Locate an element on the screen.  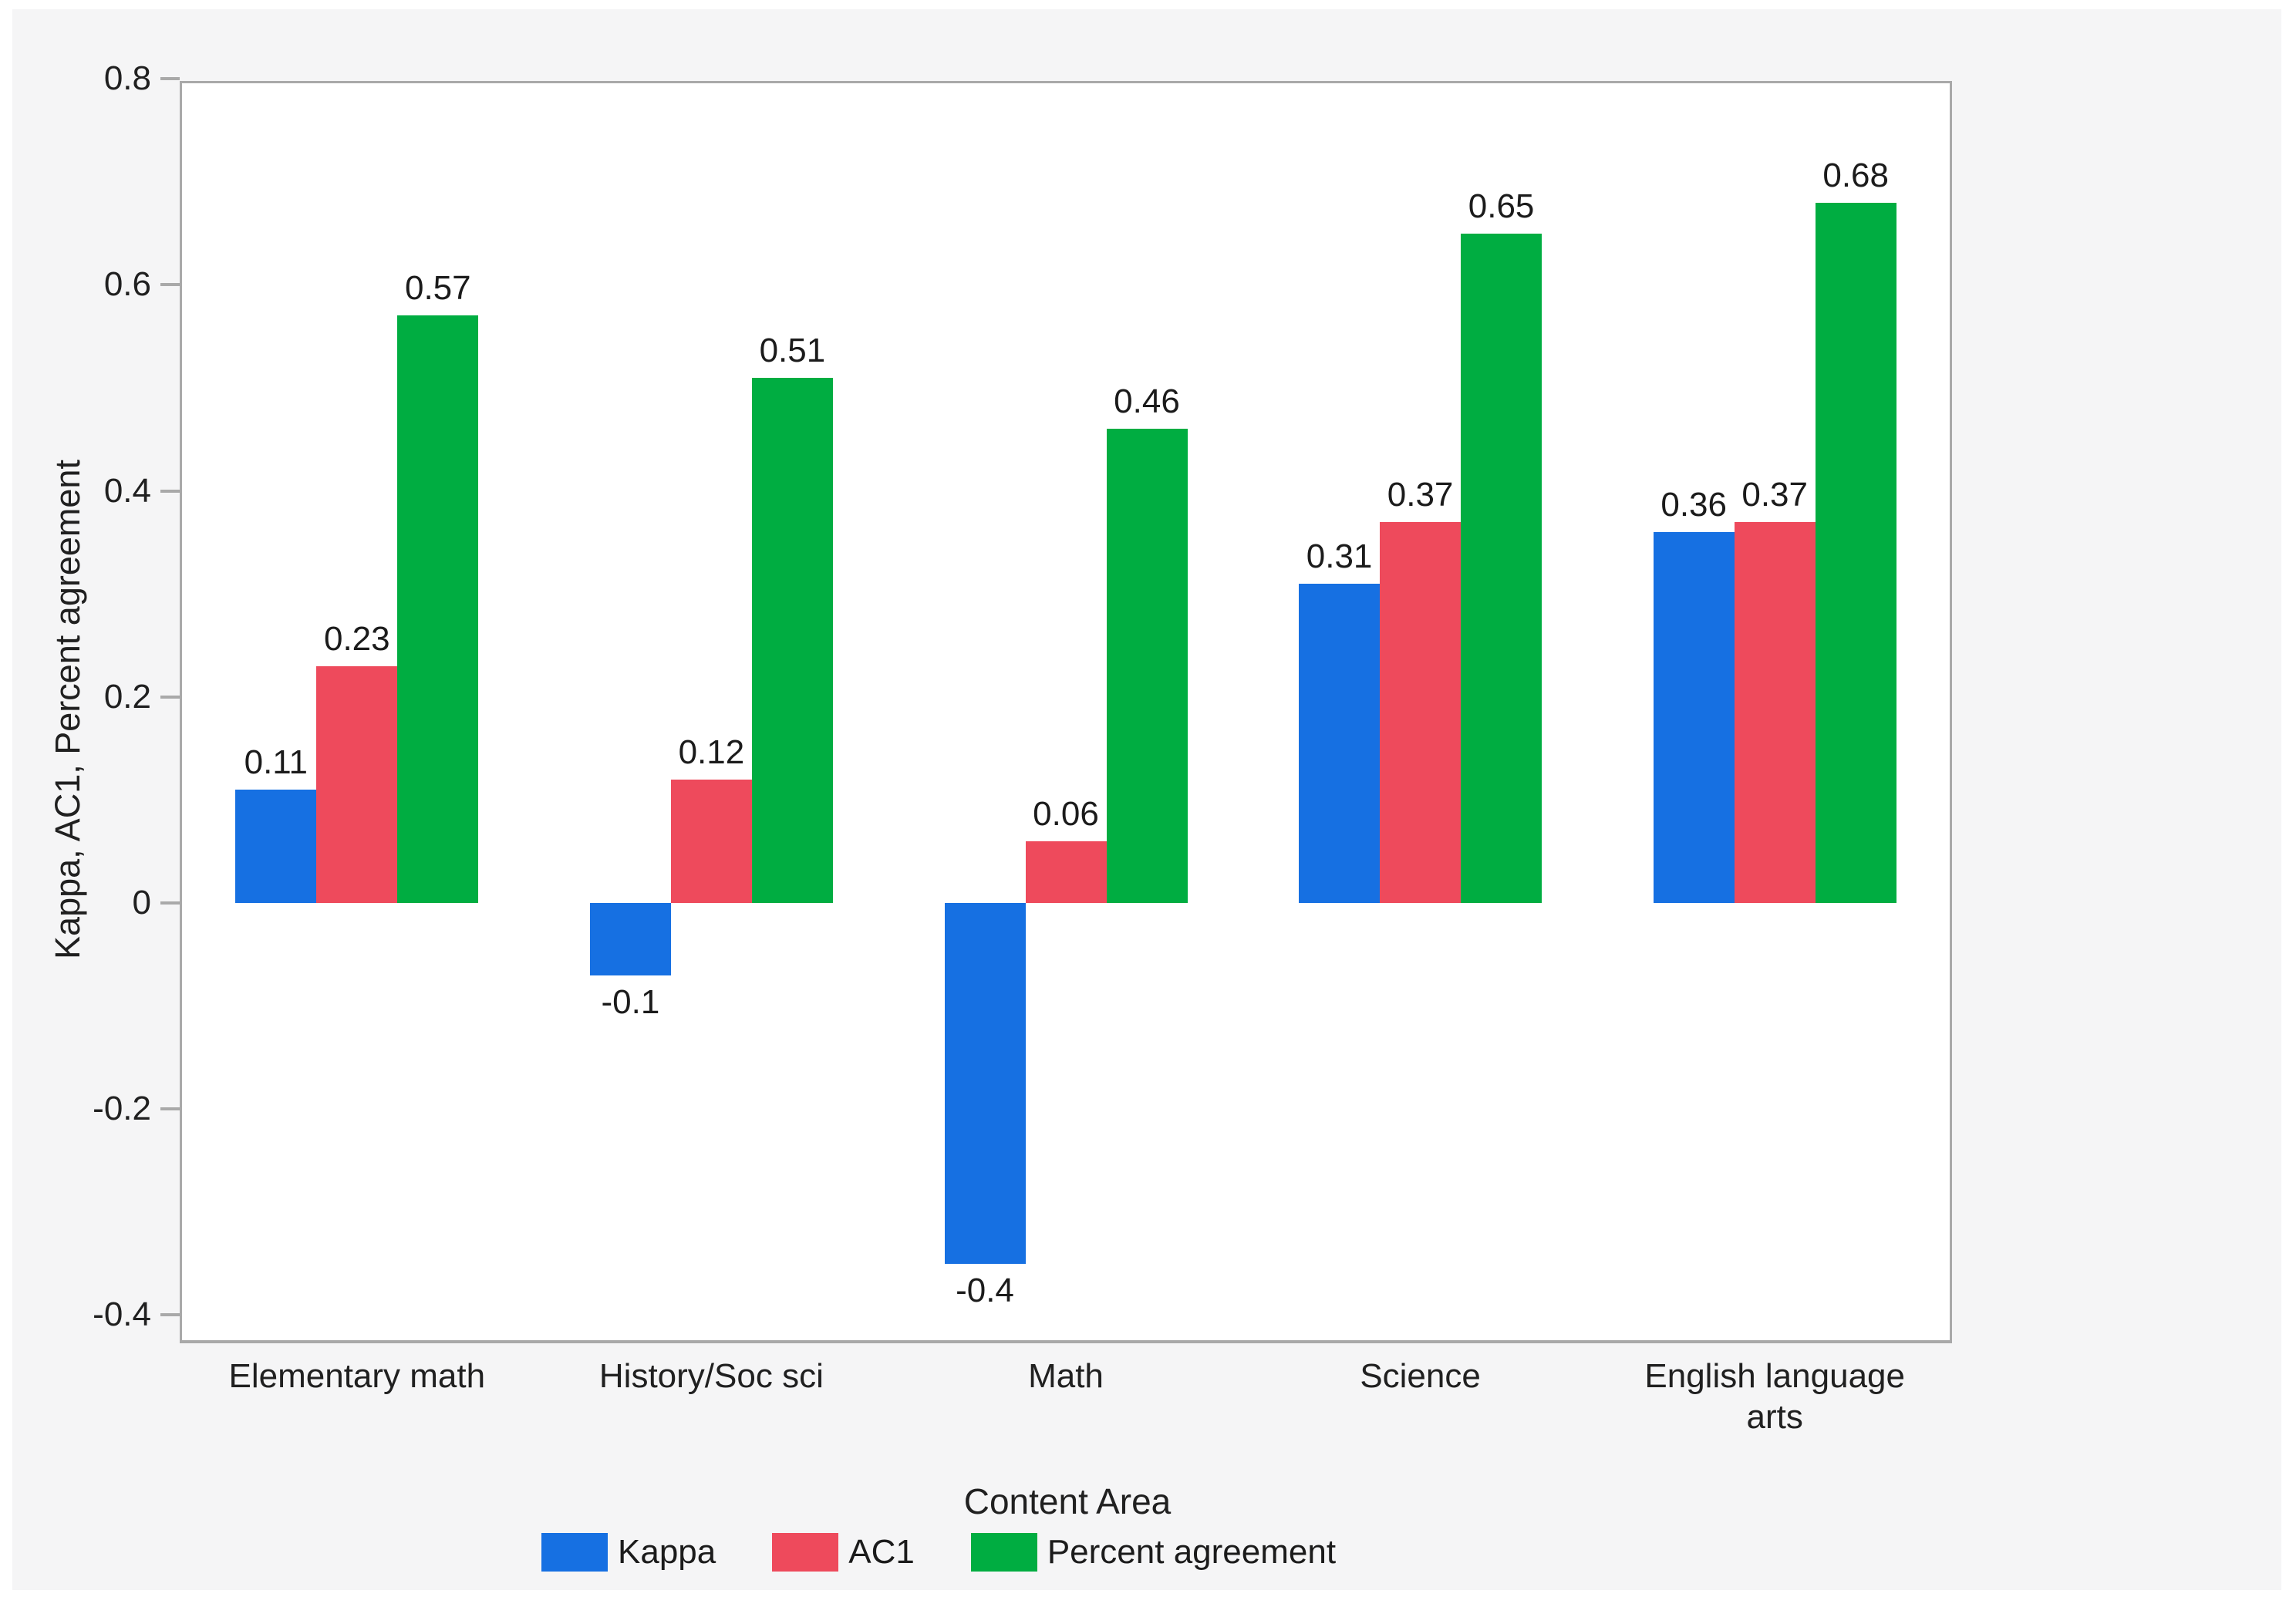
bar-value-label: 0.23 is located at coordinates (357, 638).